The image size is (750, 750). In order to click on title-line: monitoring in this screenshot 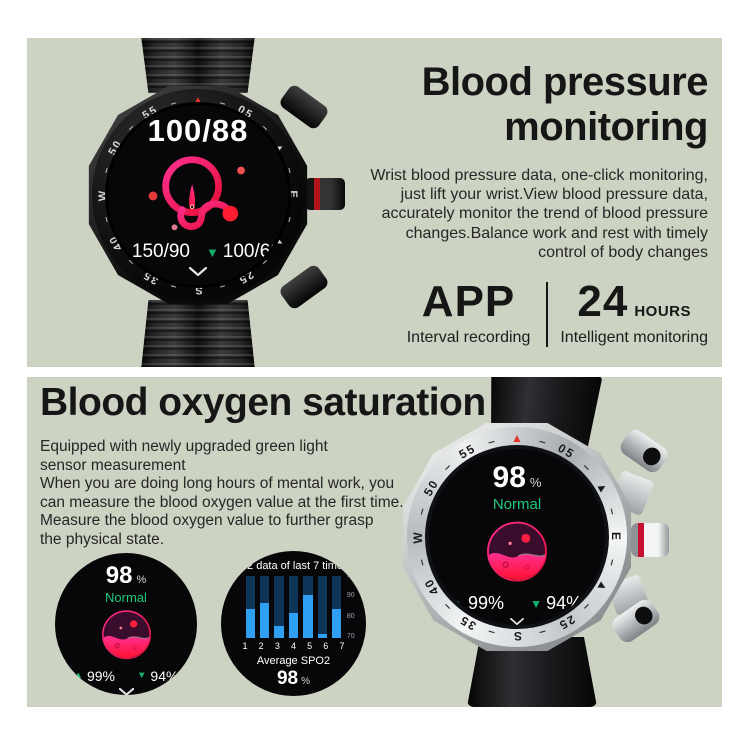, I will do `click(606, 127)`.